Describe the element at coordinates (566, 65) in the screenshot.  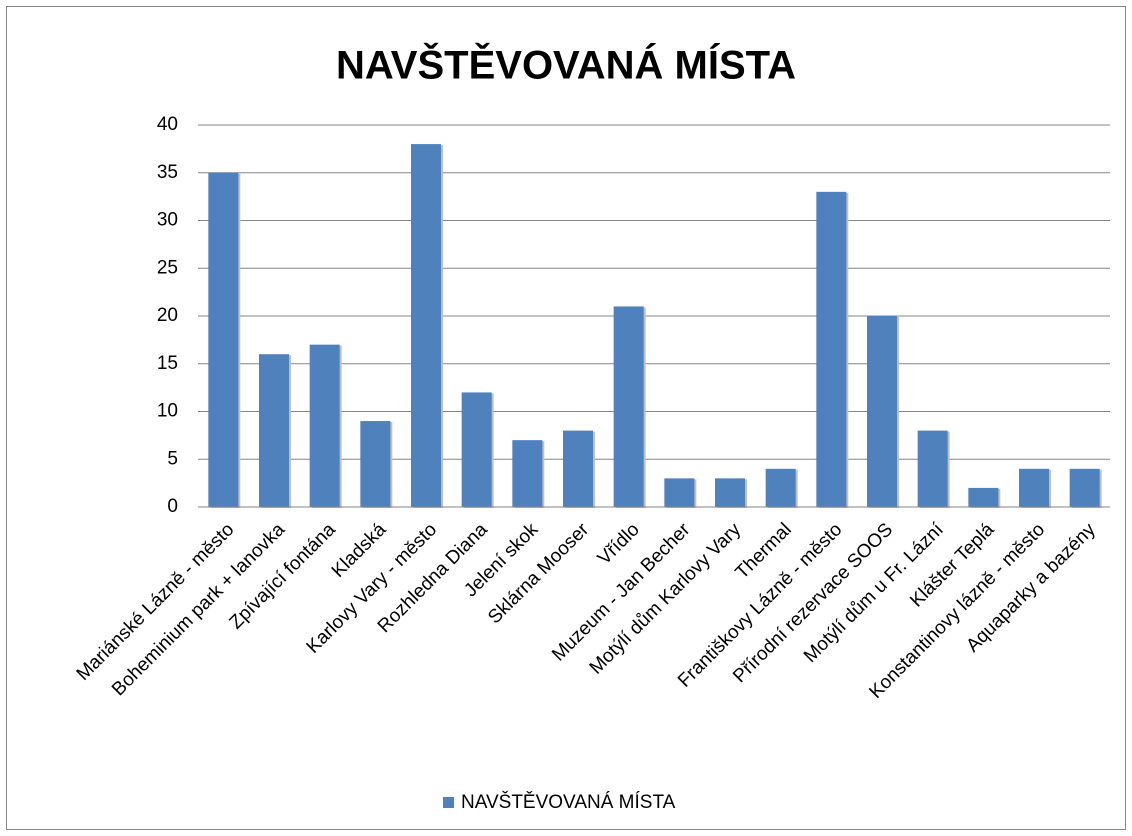
I see `chart-title: NAVŠTĚVOVANÁ MÍSTA` at that location.